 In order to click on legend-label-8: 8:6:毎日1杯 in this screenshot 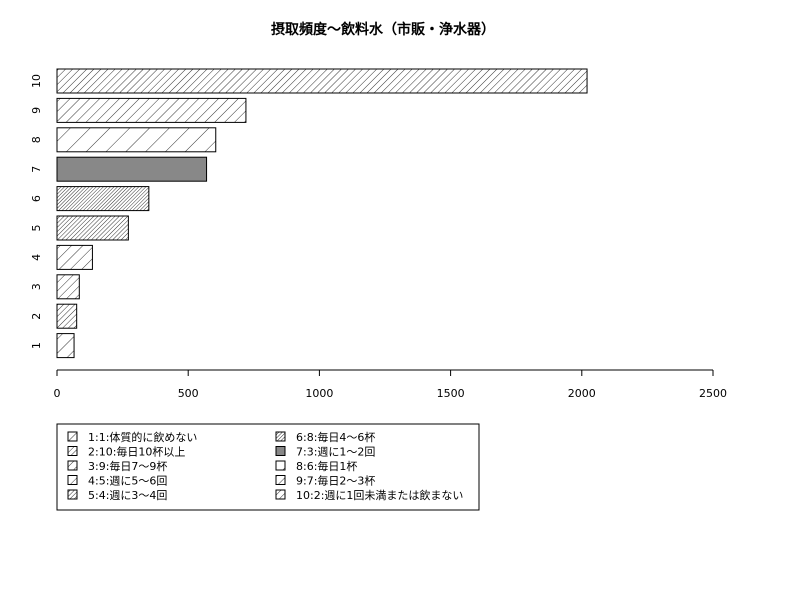, I will do `click(326, 466)`.